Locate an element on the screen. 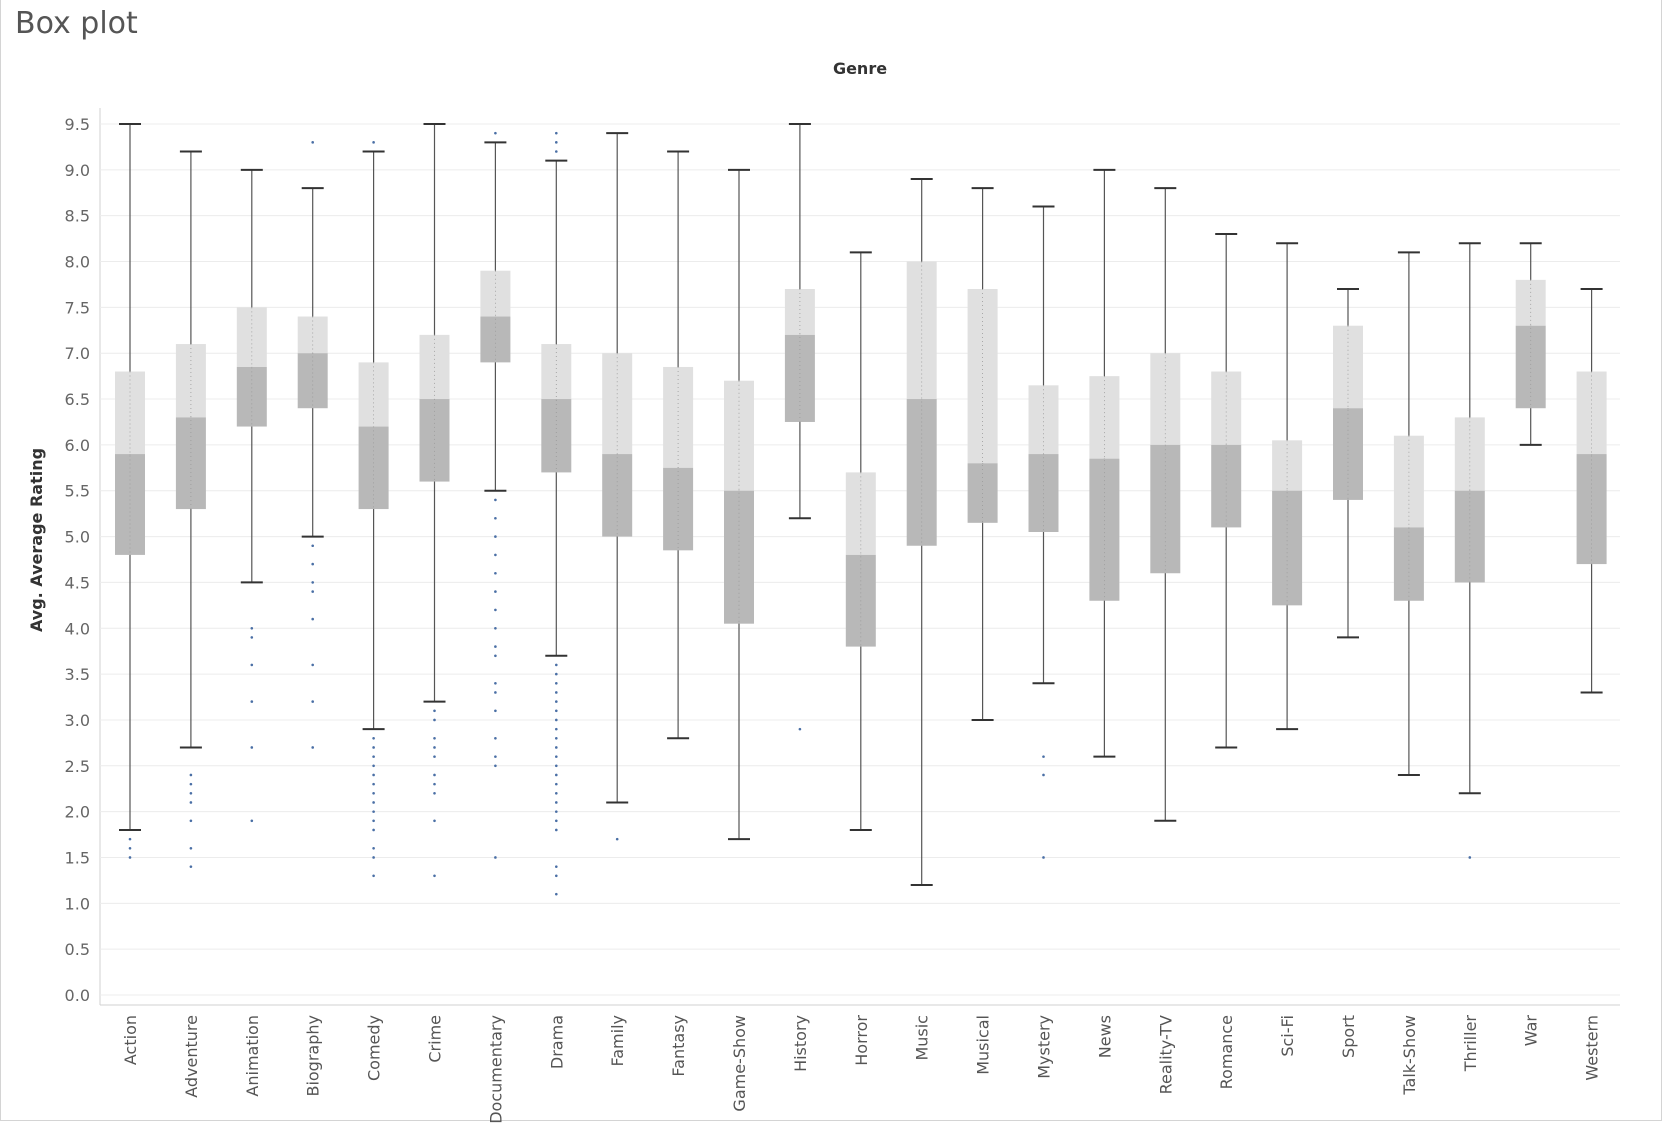 The width and height of the screenshot is (1664, 1123). y-tick-label: 2.0 is located at coordinates (77, 812).